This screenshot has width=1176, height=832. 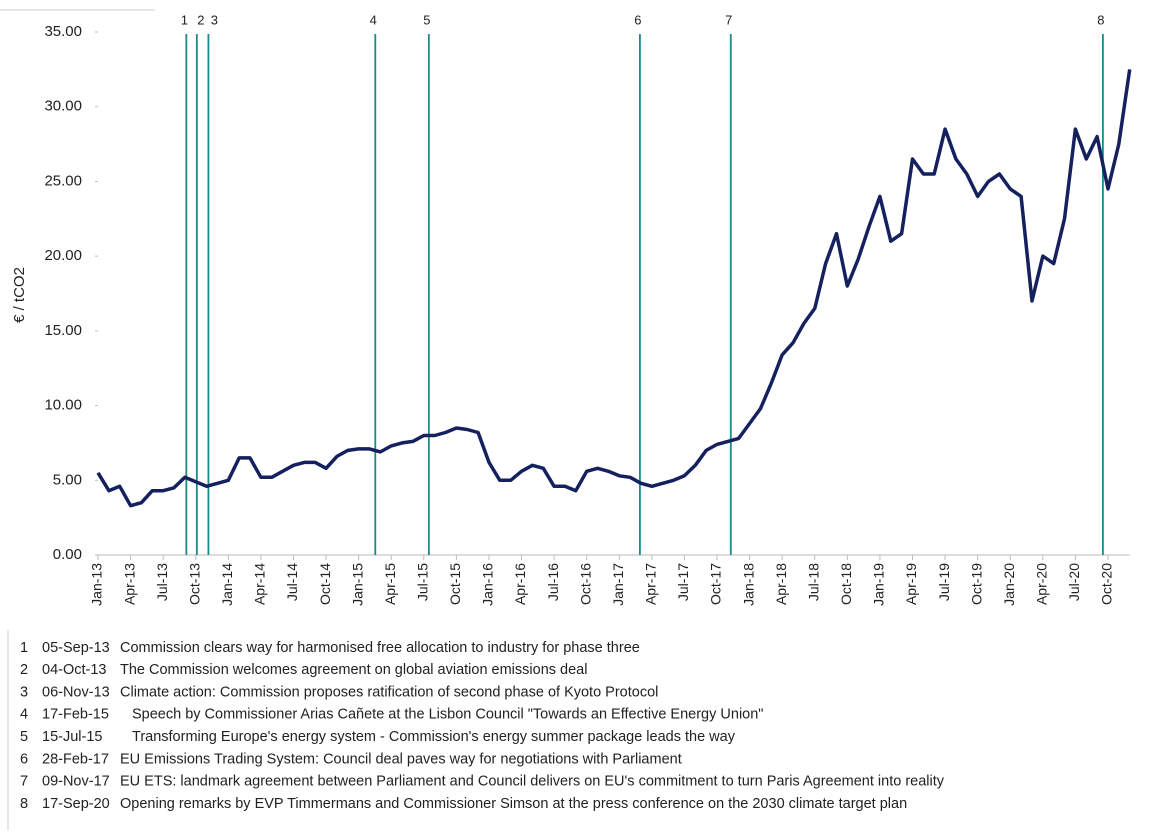 What do you see at coordinates (24, 782) in the screenshot?
I see `legend-number: 7` at bounding box center [24, 782].